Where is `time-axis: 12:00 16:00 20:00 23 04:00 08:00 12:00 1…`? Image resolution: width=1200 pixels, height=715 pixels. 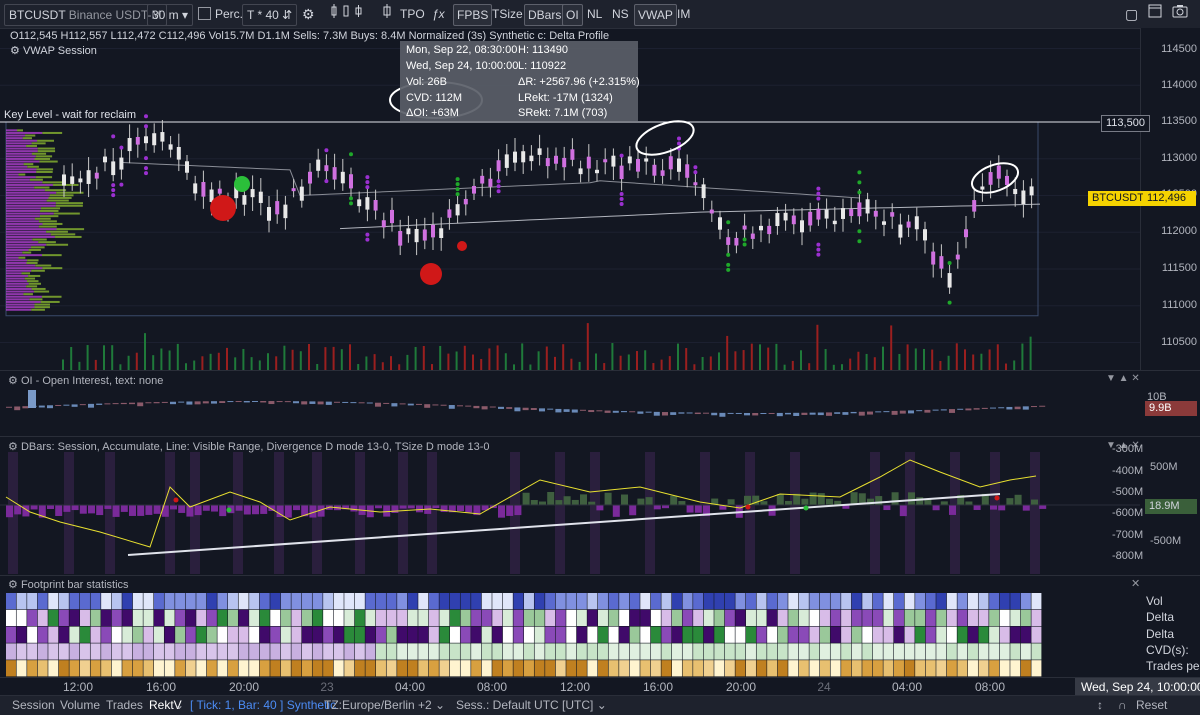 time-axis: 12:00 16:00 20:00 23 04:00 08:00 12:00 1… is located at coordinates (600, 686).